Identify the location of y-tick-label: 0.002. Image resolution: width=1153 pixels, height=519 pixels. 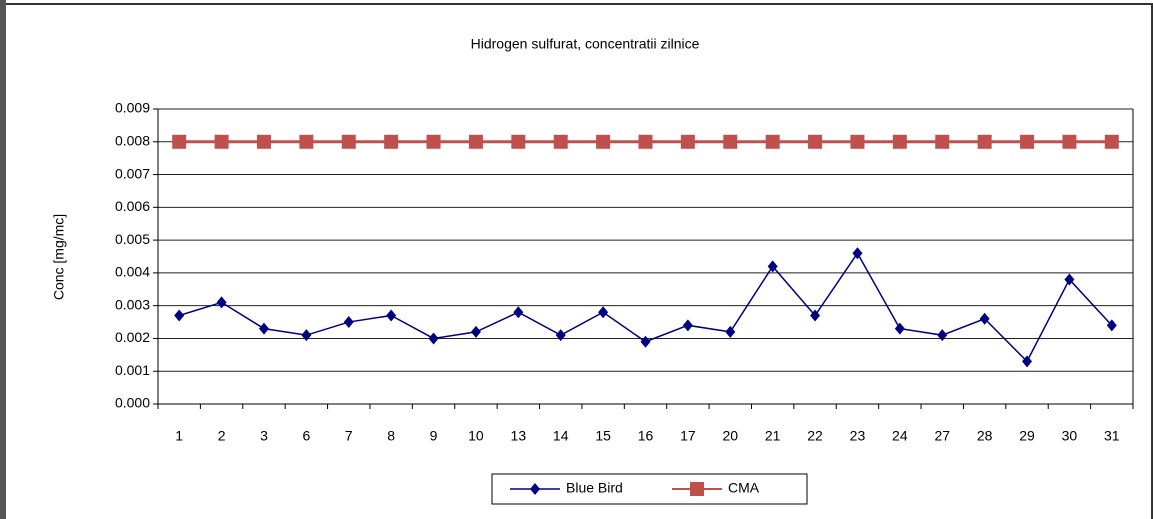
(132, 337).